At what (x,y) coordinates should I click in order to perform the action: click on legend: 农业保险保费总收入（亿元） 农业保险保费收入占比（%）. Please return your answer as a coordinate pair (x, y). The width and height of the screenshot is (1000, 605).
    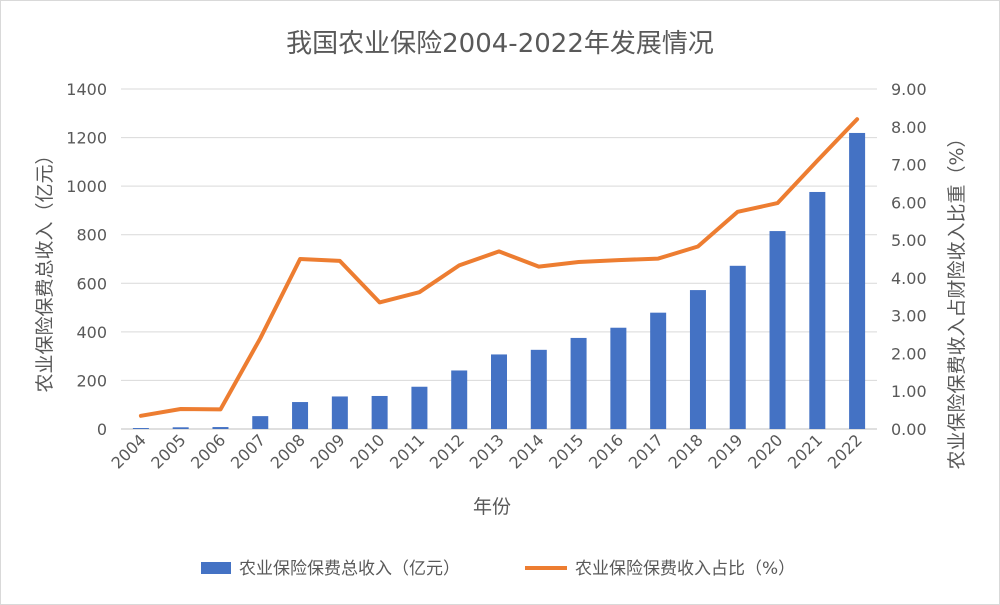
    Looking at the image, I should click on (498, 569).